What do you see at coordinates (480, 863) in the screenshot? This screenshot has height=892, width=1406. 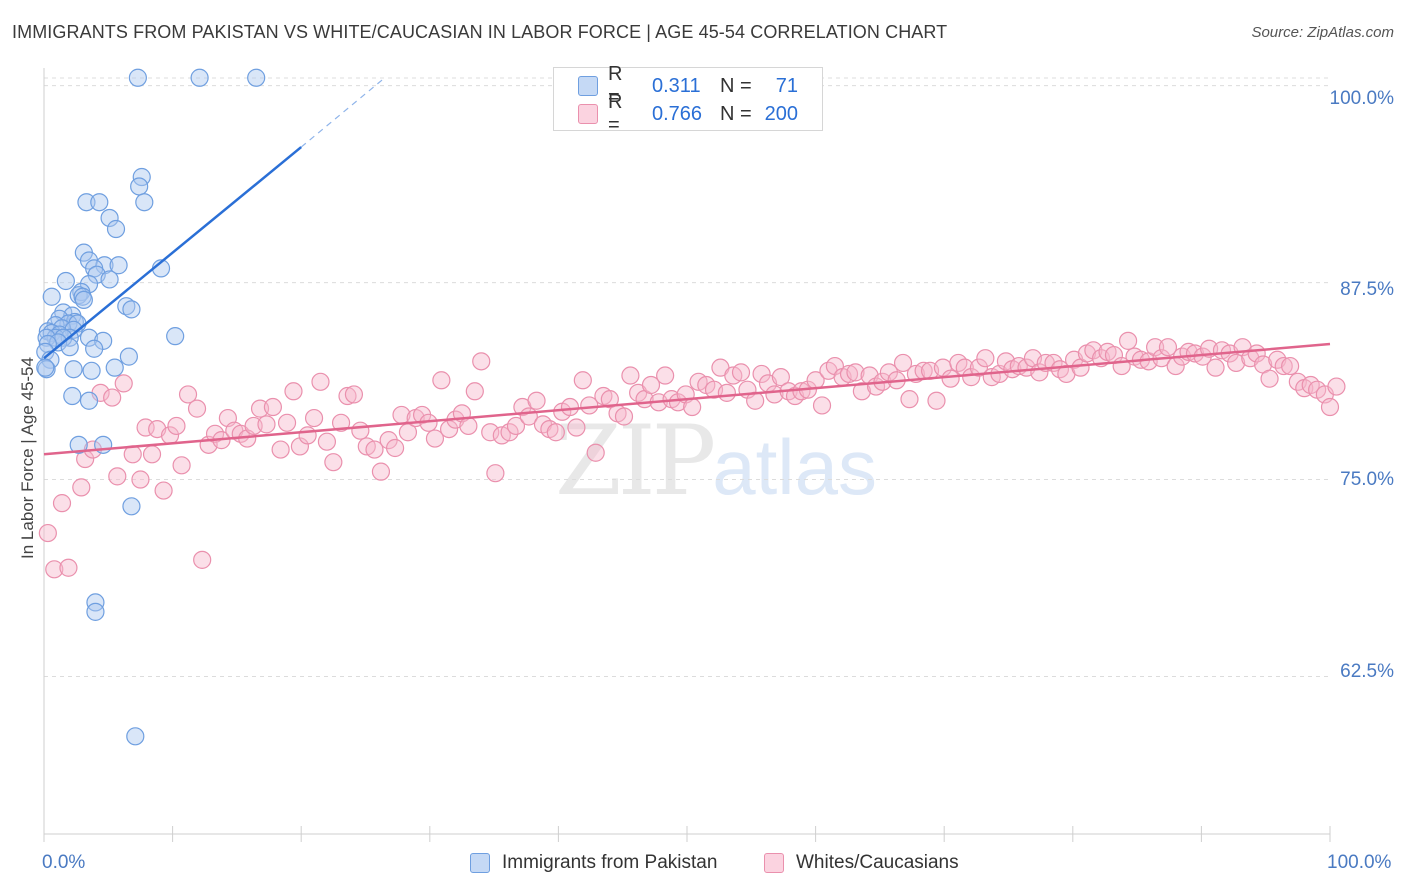 I see `bottom-legend-swatch-blue` at bounding box center [480, 863].